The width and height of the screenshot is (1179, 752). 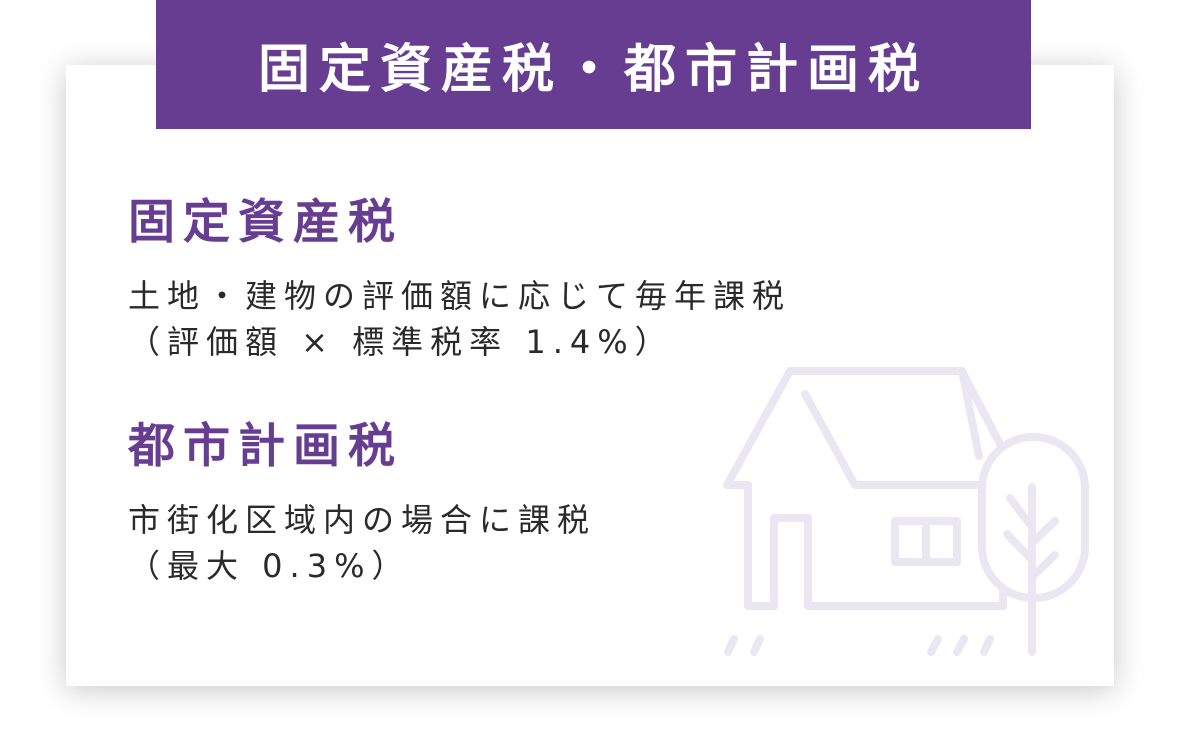 I want to click on section-title-property-tax: 固定資産税, so click(x=265, y=222).